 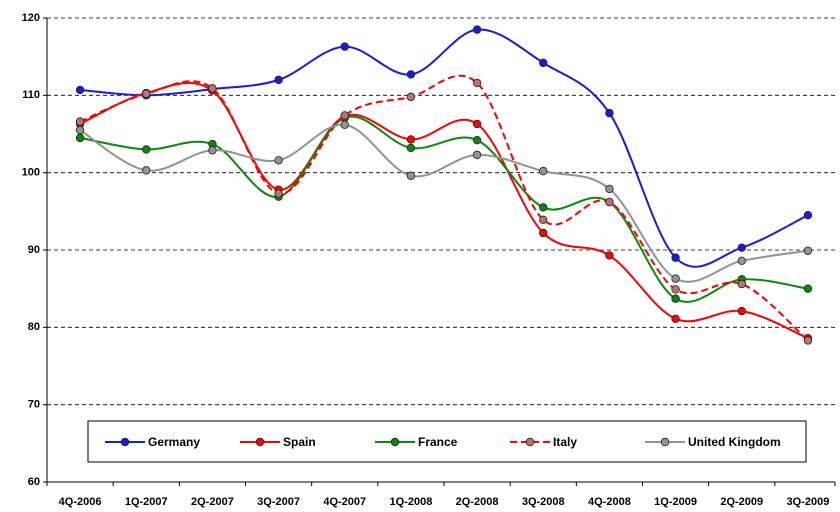 What do you see at coordinates (278, 502) in the screenshot?
I see `x-tick-label: 3Q-2007` at bounding box center [278, 502].